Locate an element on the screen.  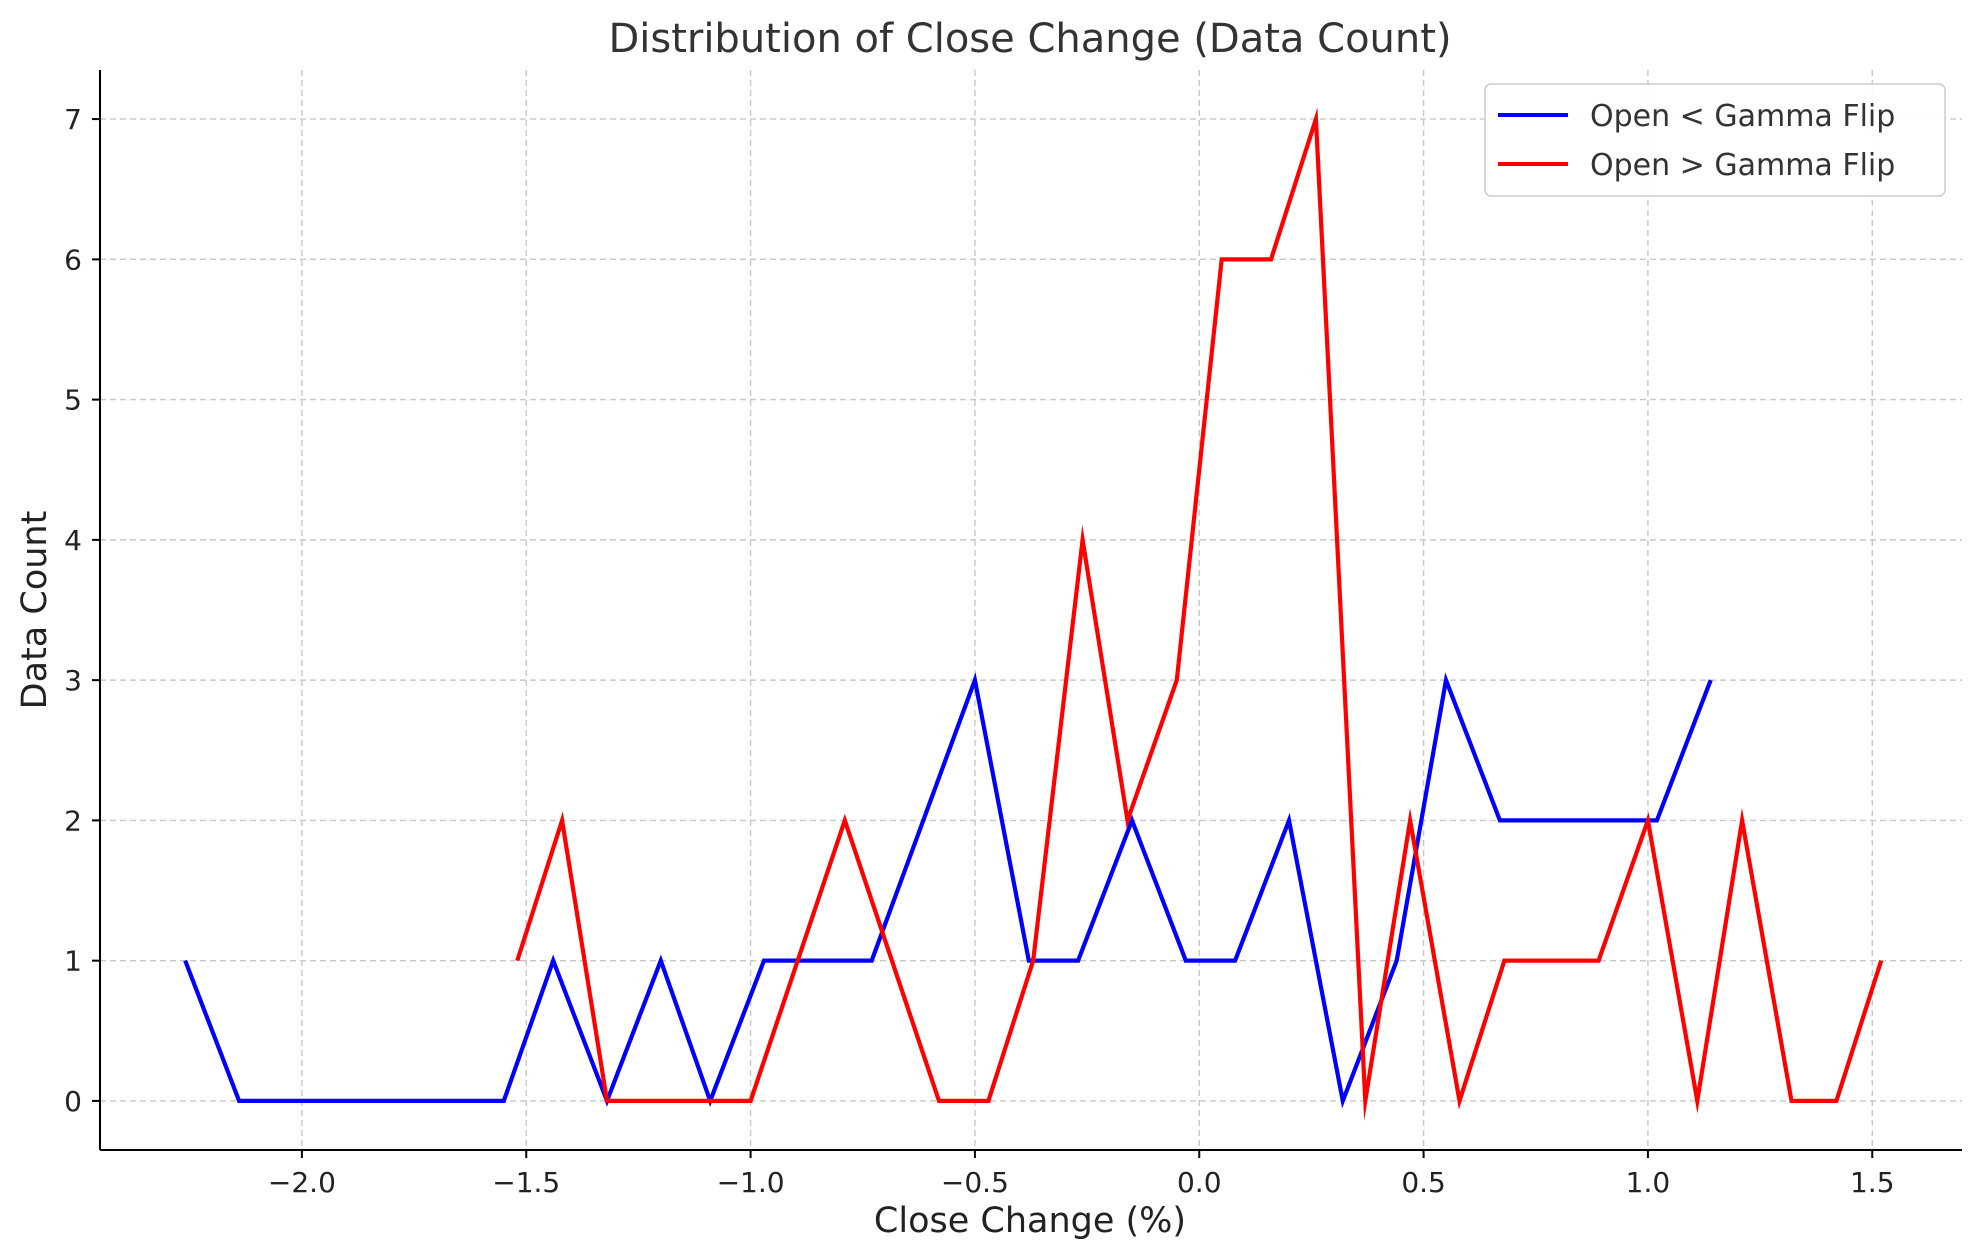
y-tick-label: 2 is located at coordinates (73, 820).